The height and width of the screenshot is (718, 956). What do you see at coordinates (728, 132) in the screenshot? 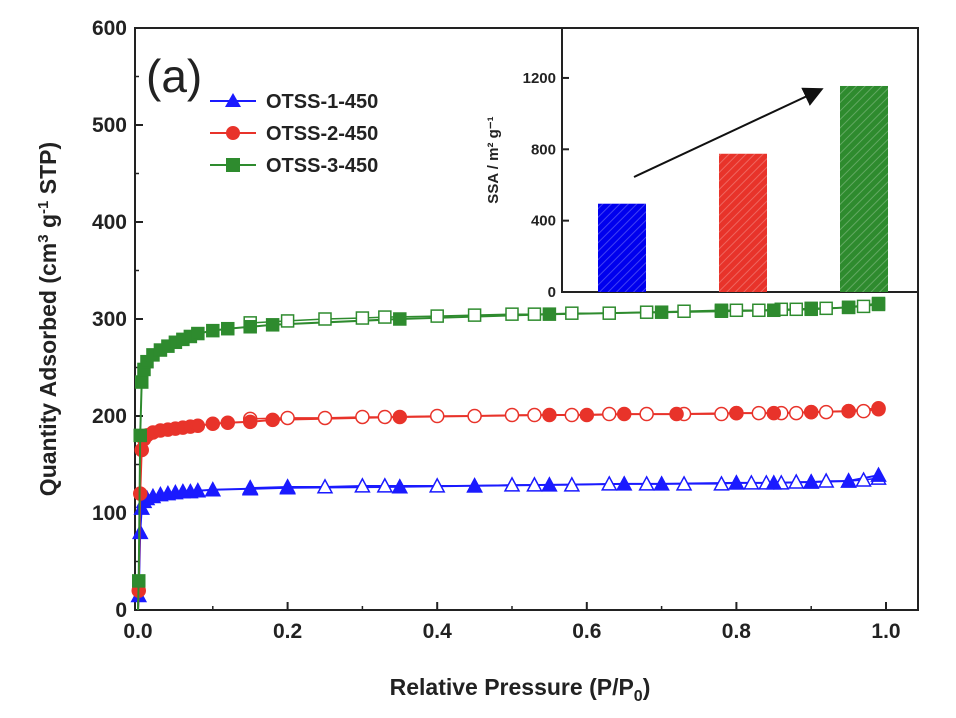
I see `increase-arrow` at bounding box center [728, 132].